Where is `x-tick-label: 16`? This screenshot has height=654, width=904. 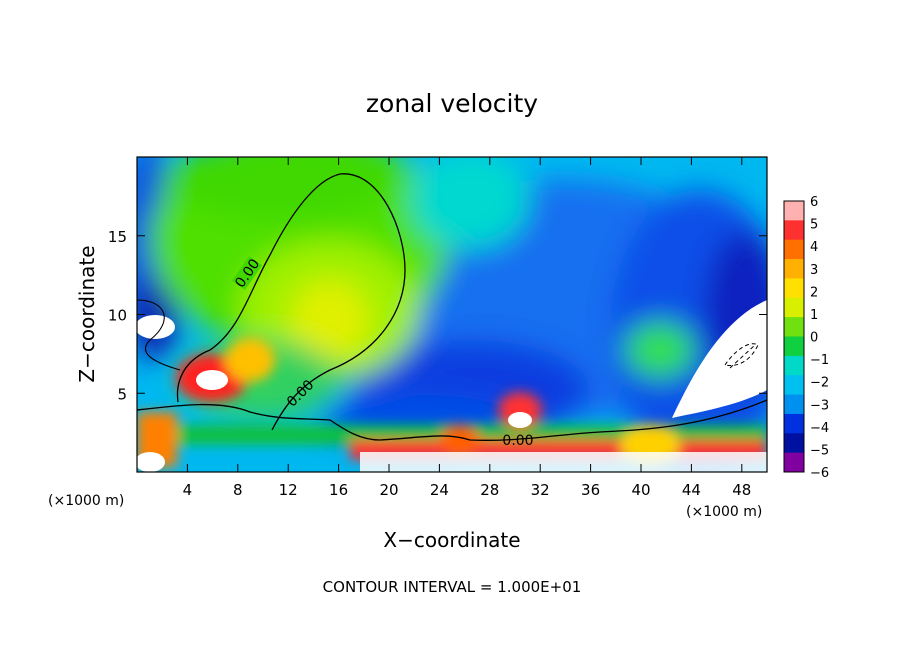 x-tick-label: 16 is located at coordinates (338, 490).